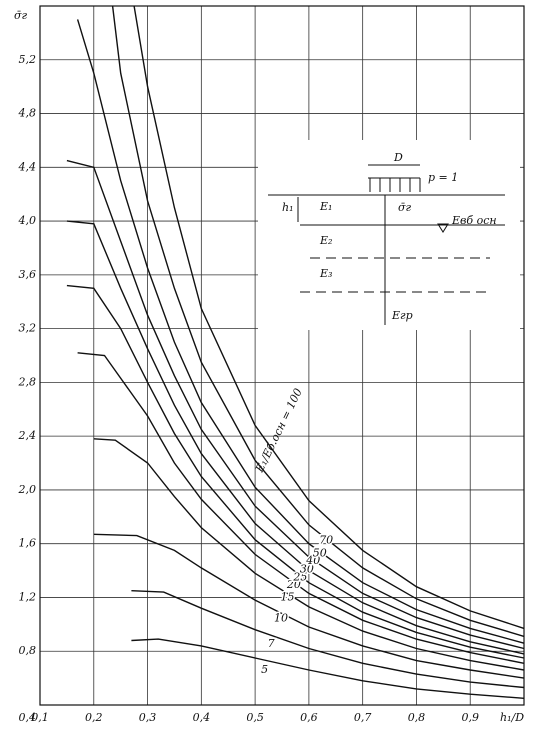 The width and height of the screenshot is (539, 737). What do you see at coordinates (288, 207) in the screenshot?
I see `inset-label: h₁` at bounding box center [288, 207].